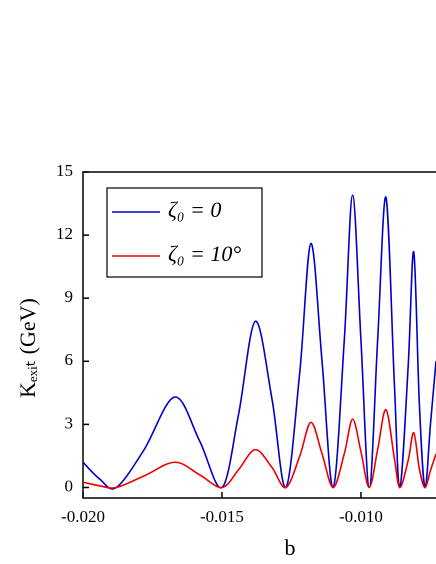 The image size is (436, 564). What do you see at coordinates (184, 232) in the screenshot?
I see `legend-box` at bounding box center [184, 232].